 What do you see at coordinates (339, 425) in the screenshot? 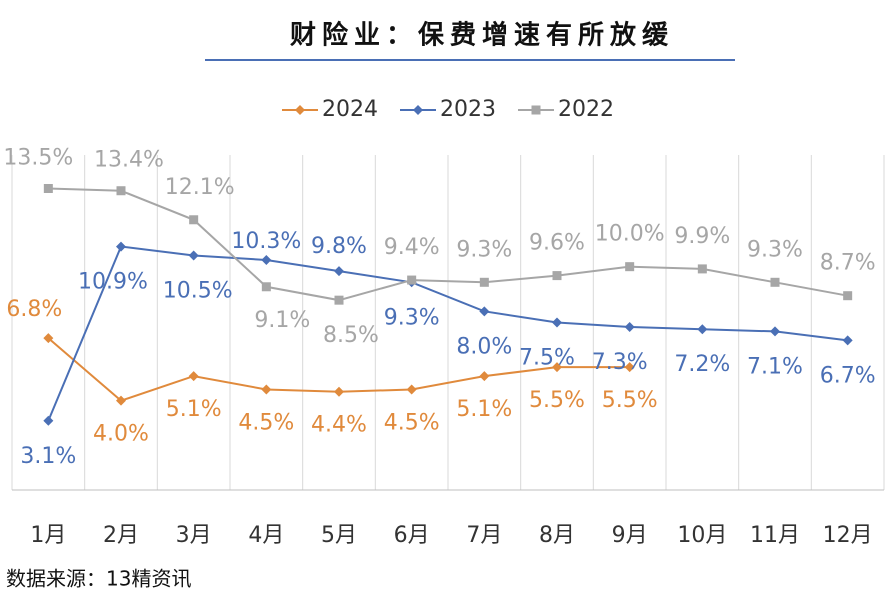
I see `data-label: 4.4%` at bounding box center [339, 425].